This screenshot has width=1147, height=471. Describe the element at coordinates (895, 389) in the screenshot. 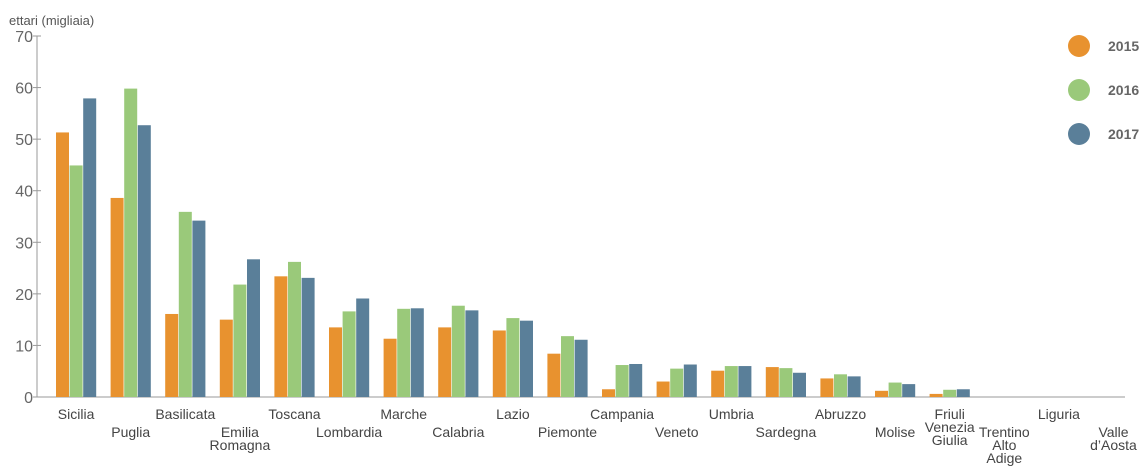

I see `bar-2016-molise` at that location.